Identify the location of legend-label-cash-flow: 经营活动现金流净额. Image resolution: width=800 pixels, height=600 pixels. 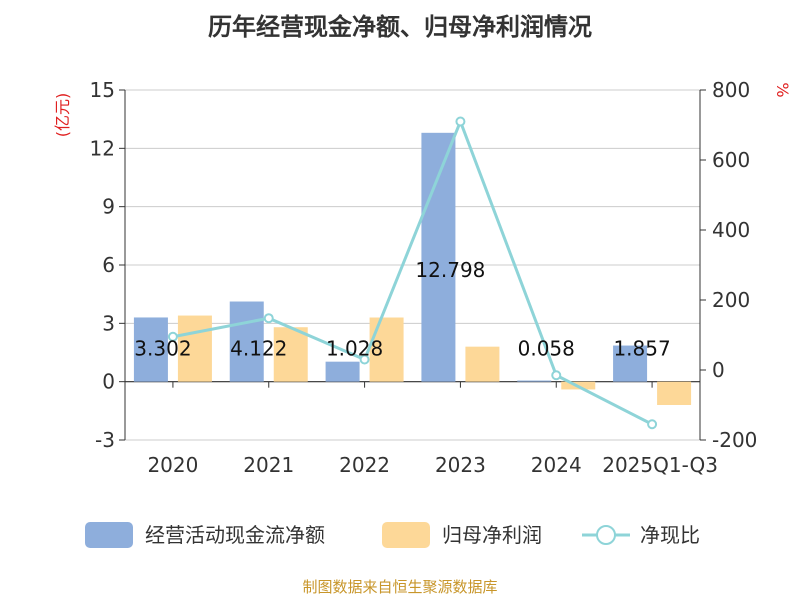
(235, 535).